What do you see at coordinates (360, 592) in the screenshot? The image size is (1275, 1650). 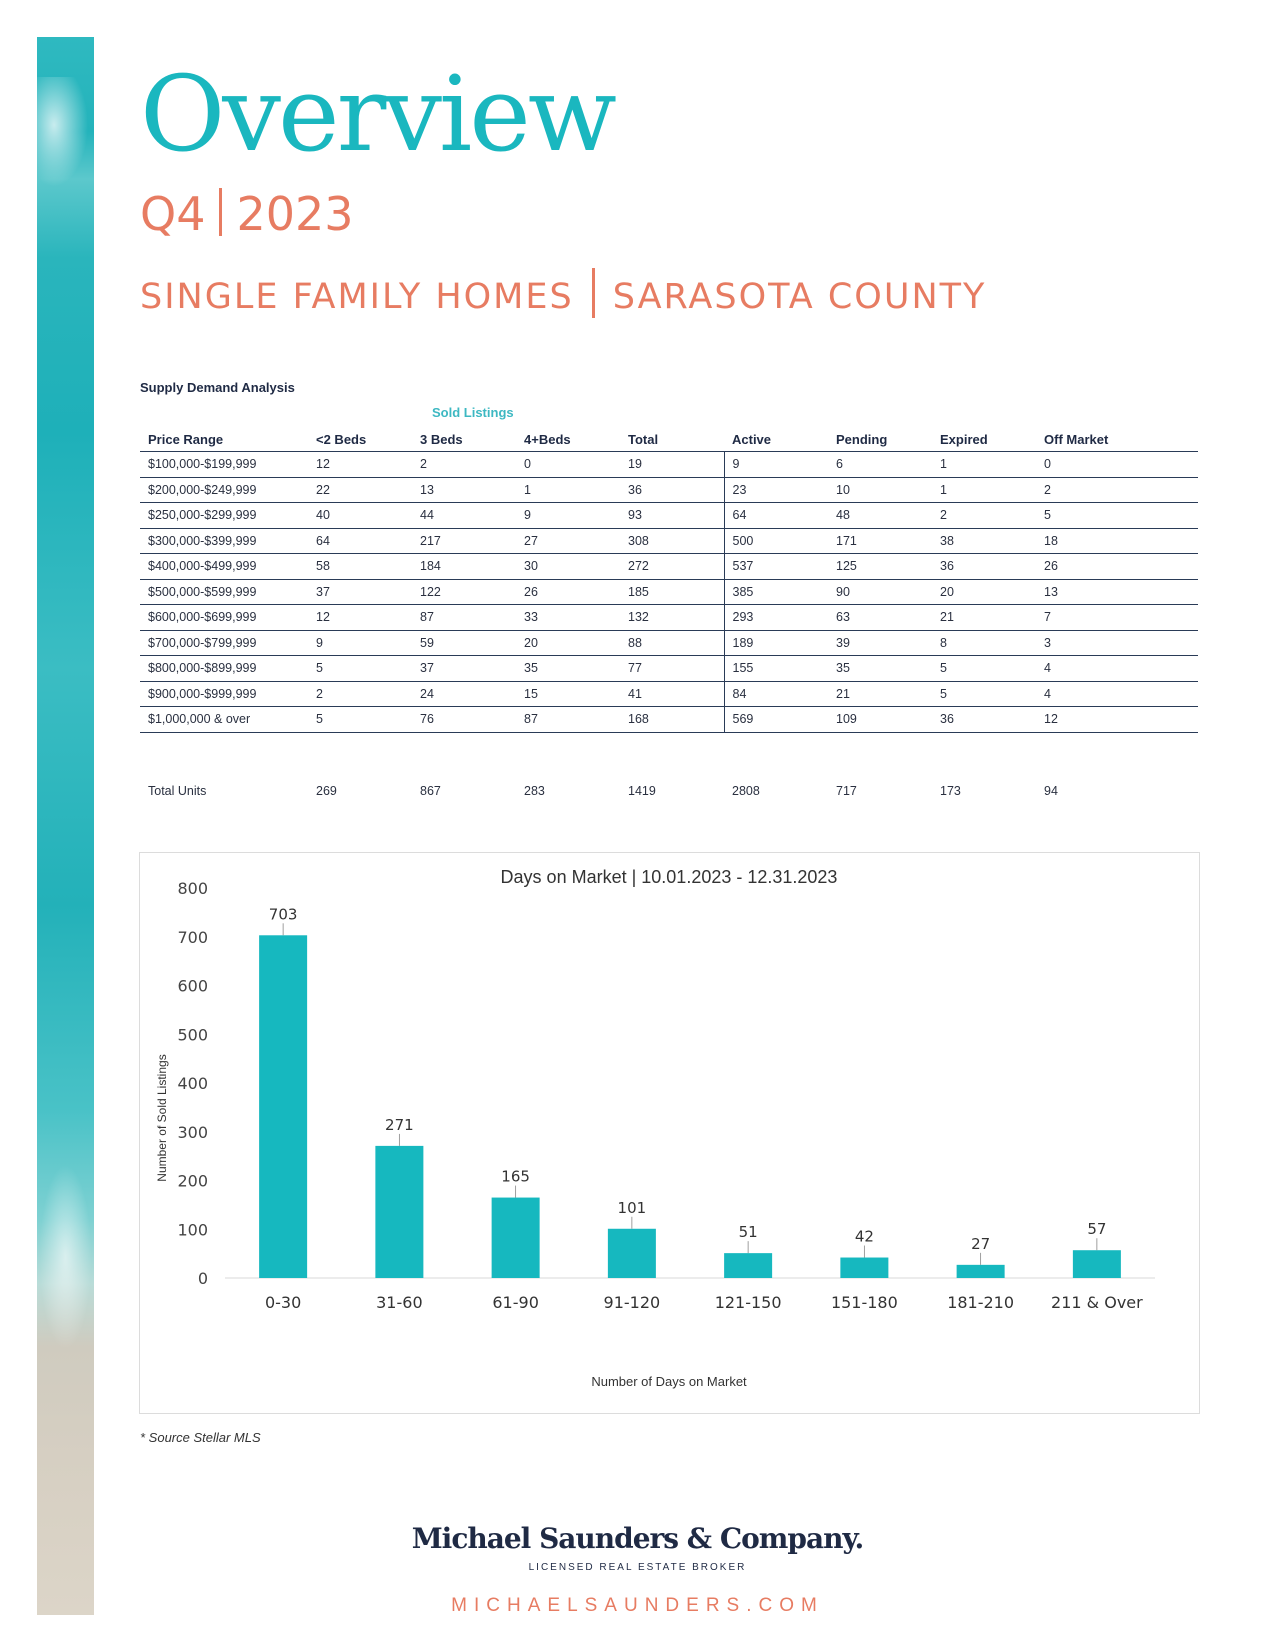 I see `table-cell: 37` at bounding box center [360, 592].